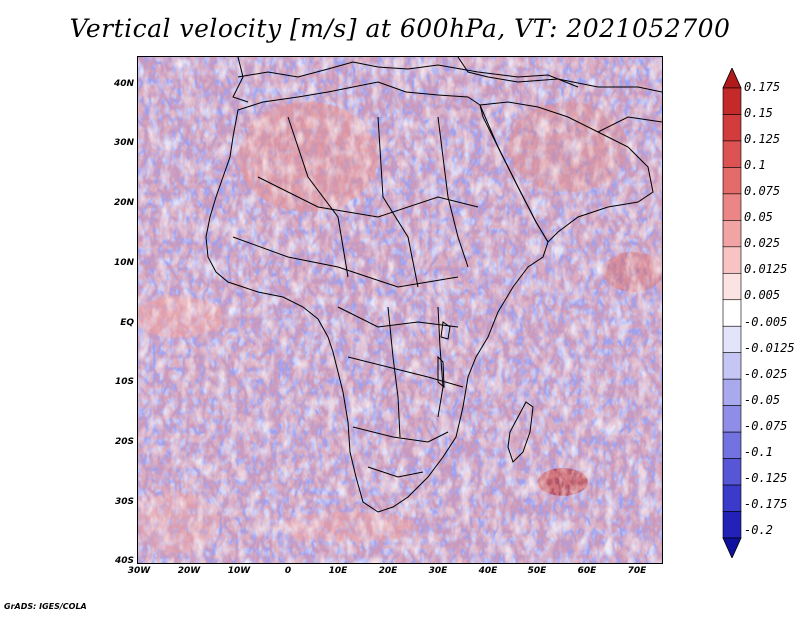  What do you see at coordinates (239, 571) in the screenshot?
I see `lon-label: 10W` at bounding box center [239, 571].